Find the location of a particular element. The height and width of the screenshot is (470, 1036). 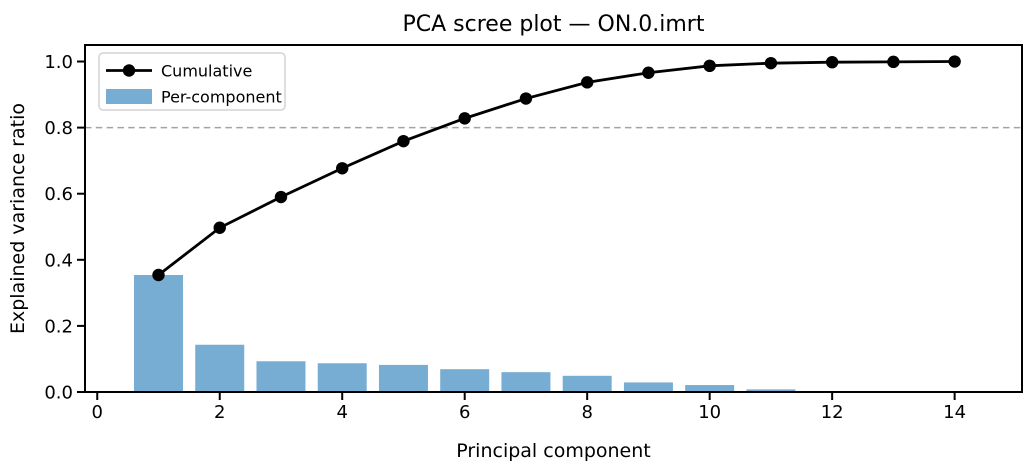

legend-label-per-component: Per-component is located at coordinates (221, 97).